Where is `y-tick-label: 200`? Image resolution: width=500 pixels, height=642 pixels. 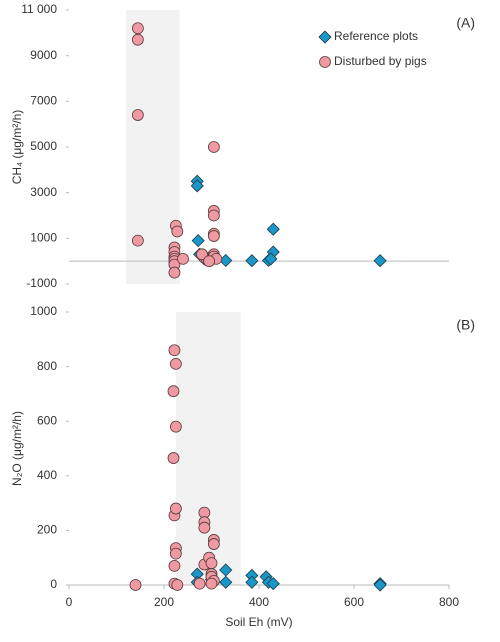 y-tick-label: 200 is located at coordinates (47, 530).